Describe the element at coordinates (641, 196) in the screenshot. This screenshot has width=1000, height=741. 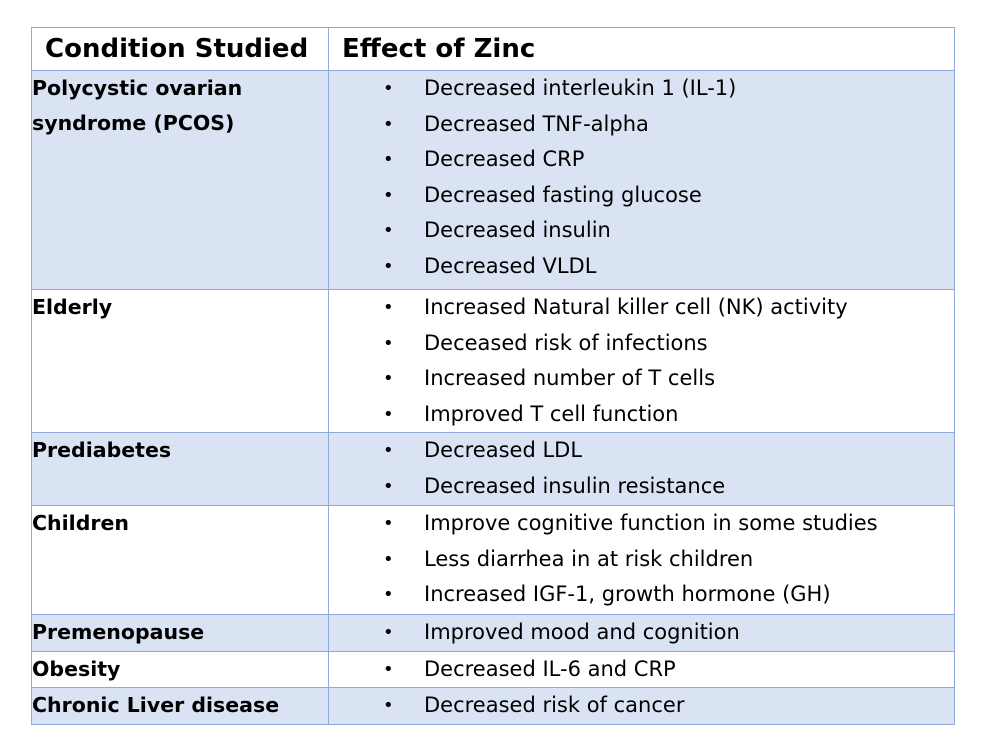
I see `list-item: • Decreased fasting glucose` at that location.